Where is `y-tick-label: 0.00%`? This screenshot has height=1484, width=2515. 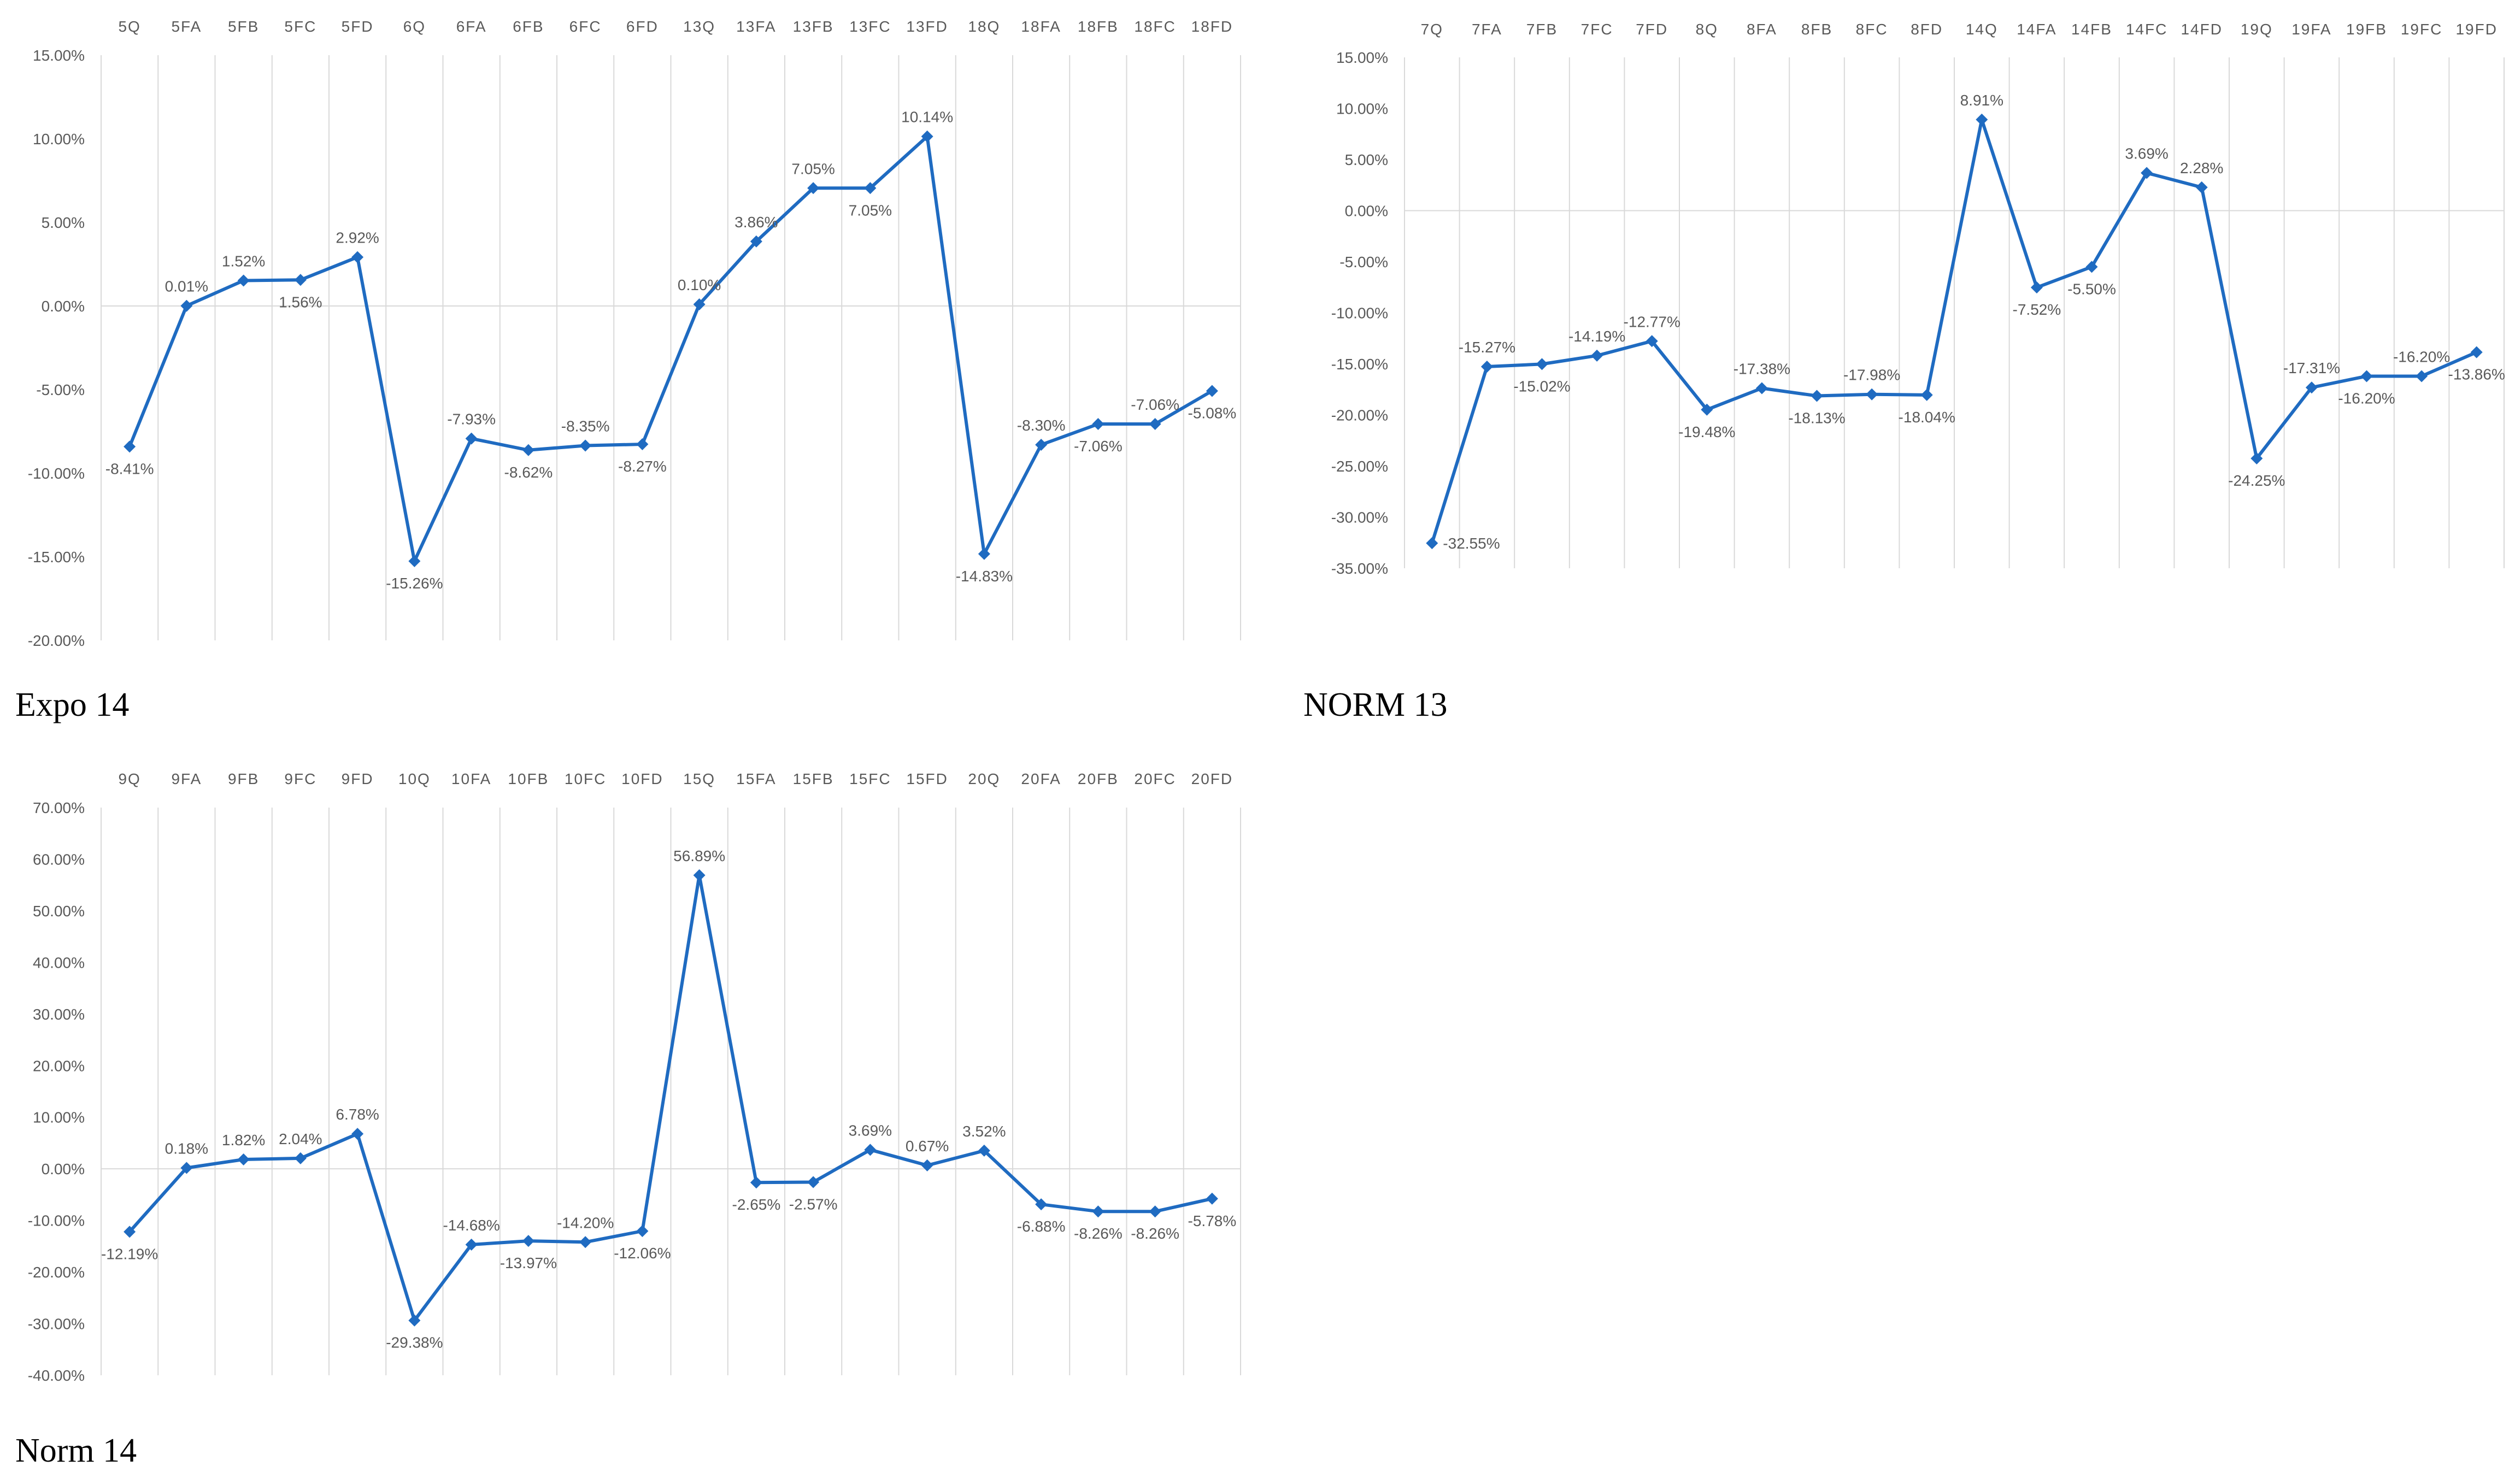
y-tick-label: 0.00% is located at coordinates (1366, 211).